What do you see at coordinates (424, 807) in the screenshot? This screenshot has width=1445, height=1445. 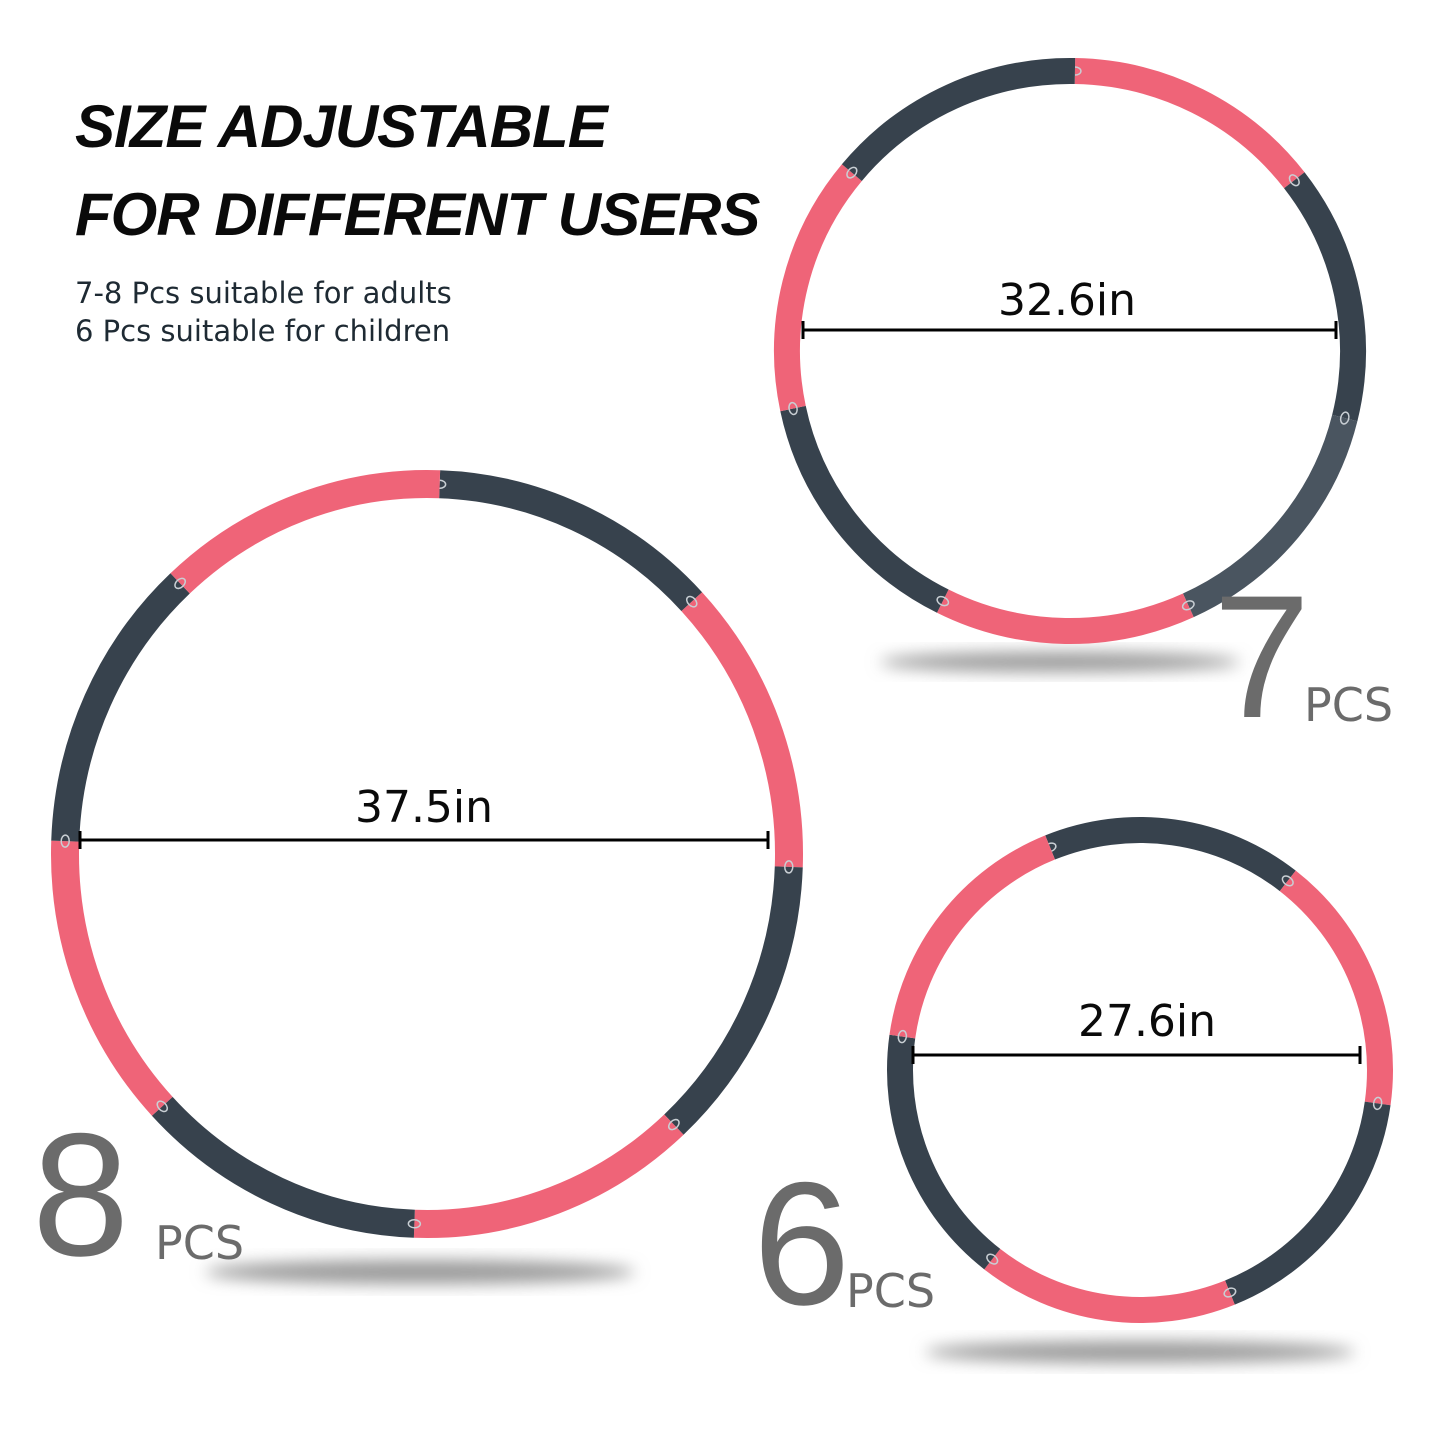 I see `diameter-label-8pcs: 37.5in` at bounding box center [424, 807].